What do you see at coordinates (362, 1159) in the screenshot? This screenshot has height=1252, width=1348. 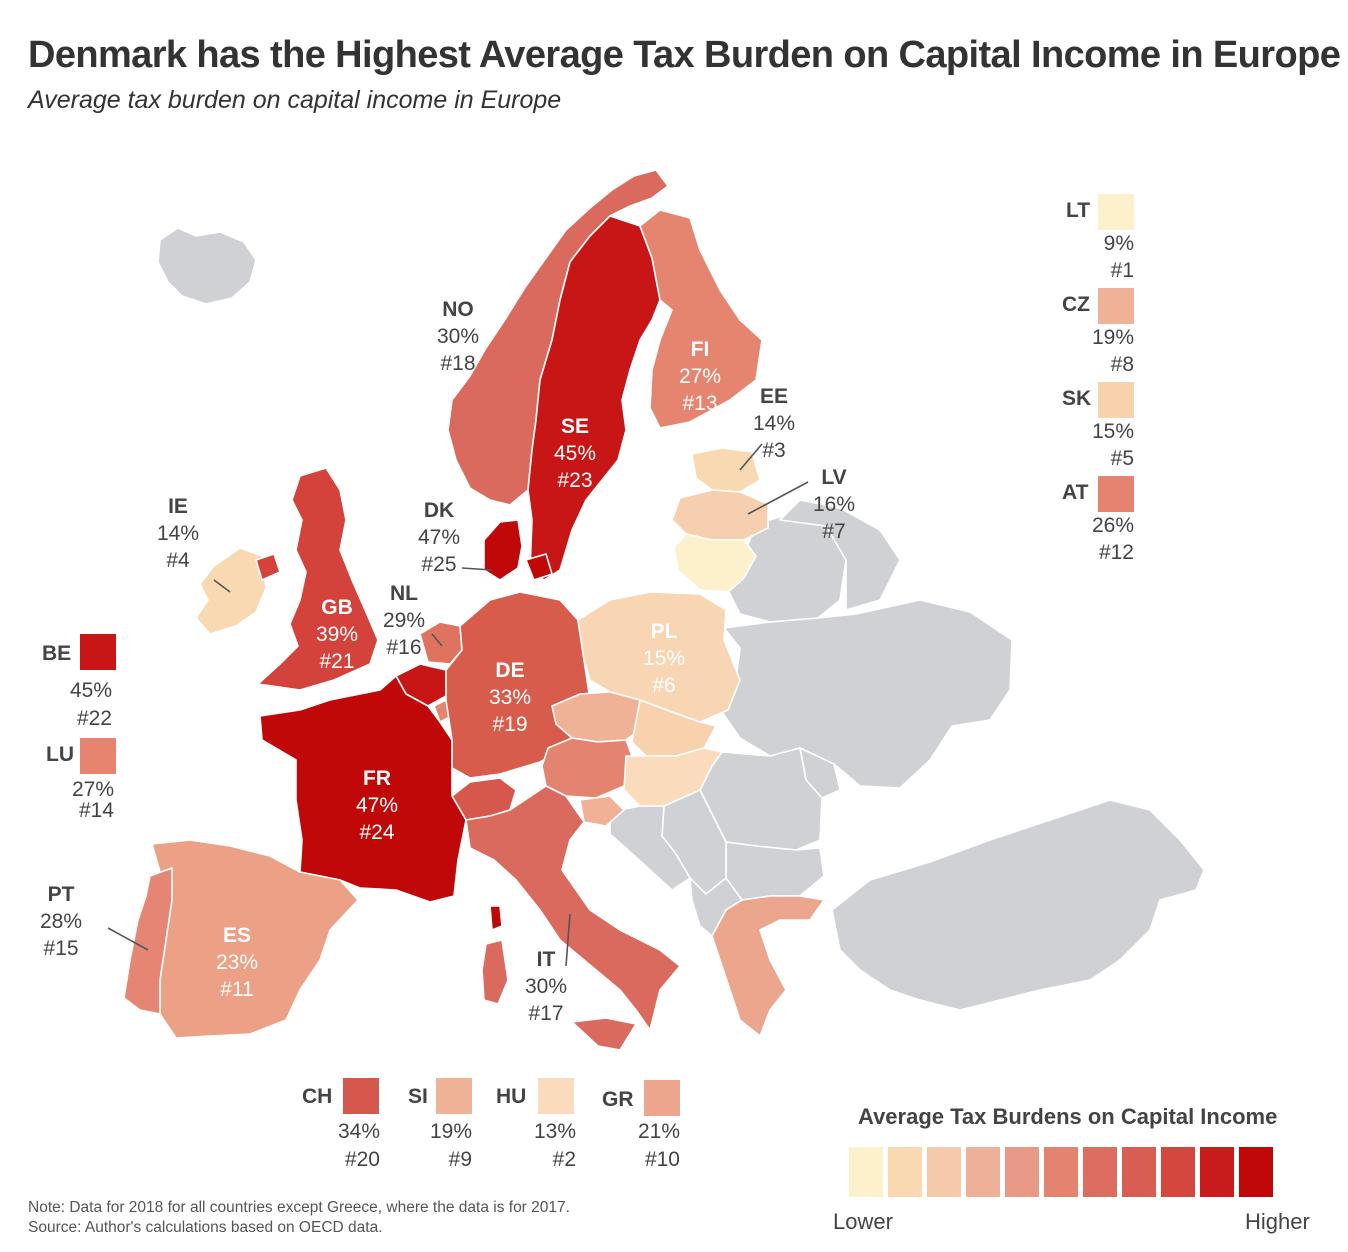 I see `inset-rank: #20` at bounding box center [362, 1159].